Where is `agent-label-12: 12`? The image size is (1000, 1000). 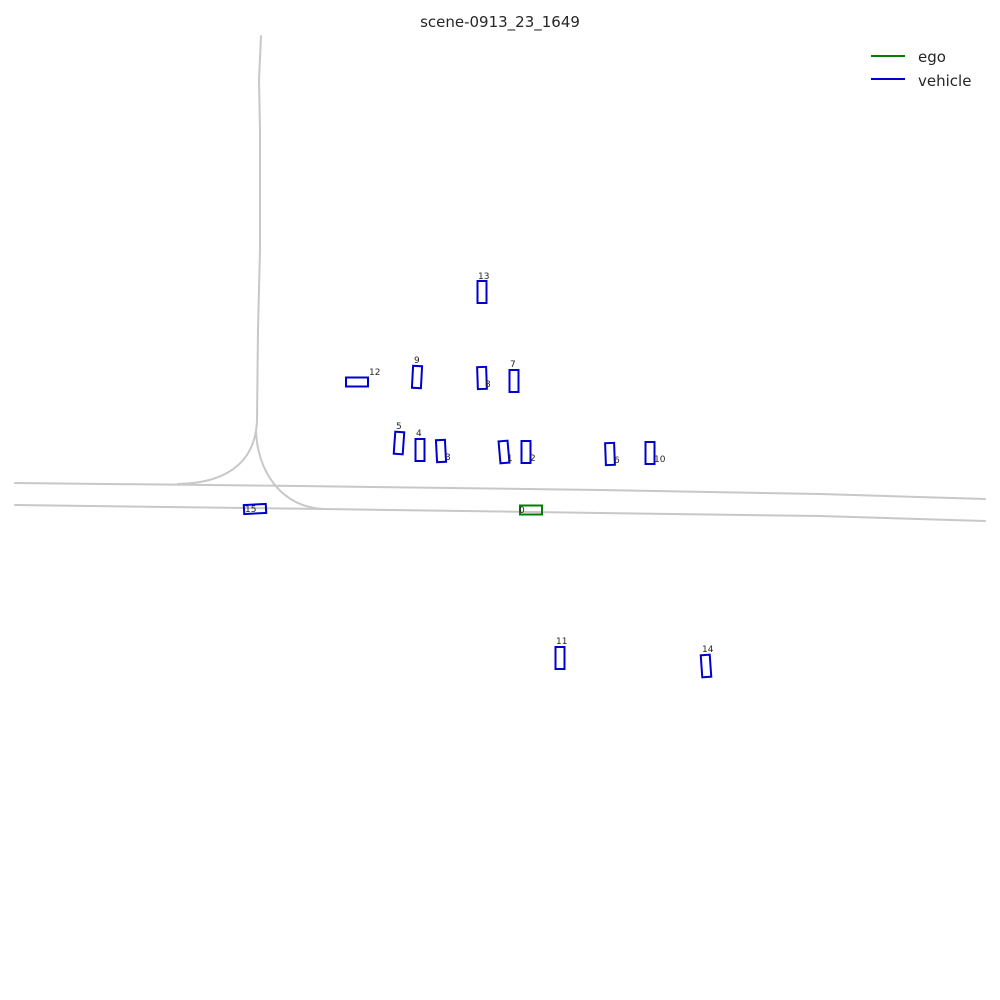 agent-label-12: 12 is located at coordinates (374, 373).